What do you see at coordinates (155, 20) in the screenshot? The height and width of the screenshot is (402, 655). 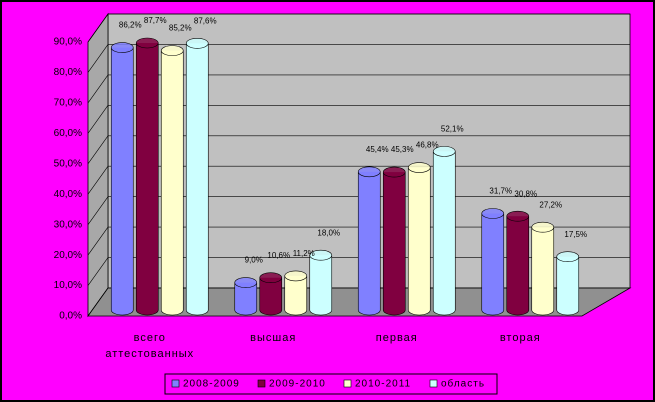 I see `value-label: 87,7%` at bounding box center [155, 20].